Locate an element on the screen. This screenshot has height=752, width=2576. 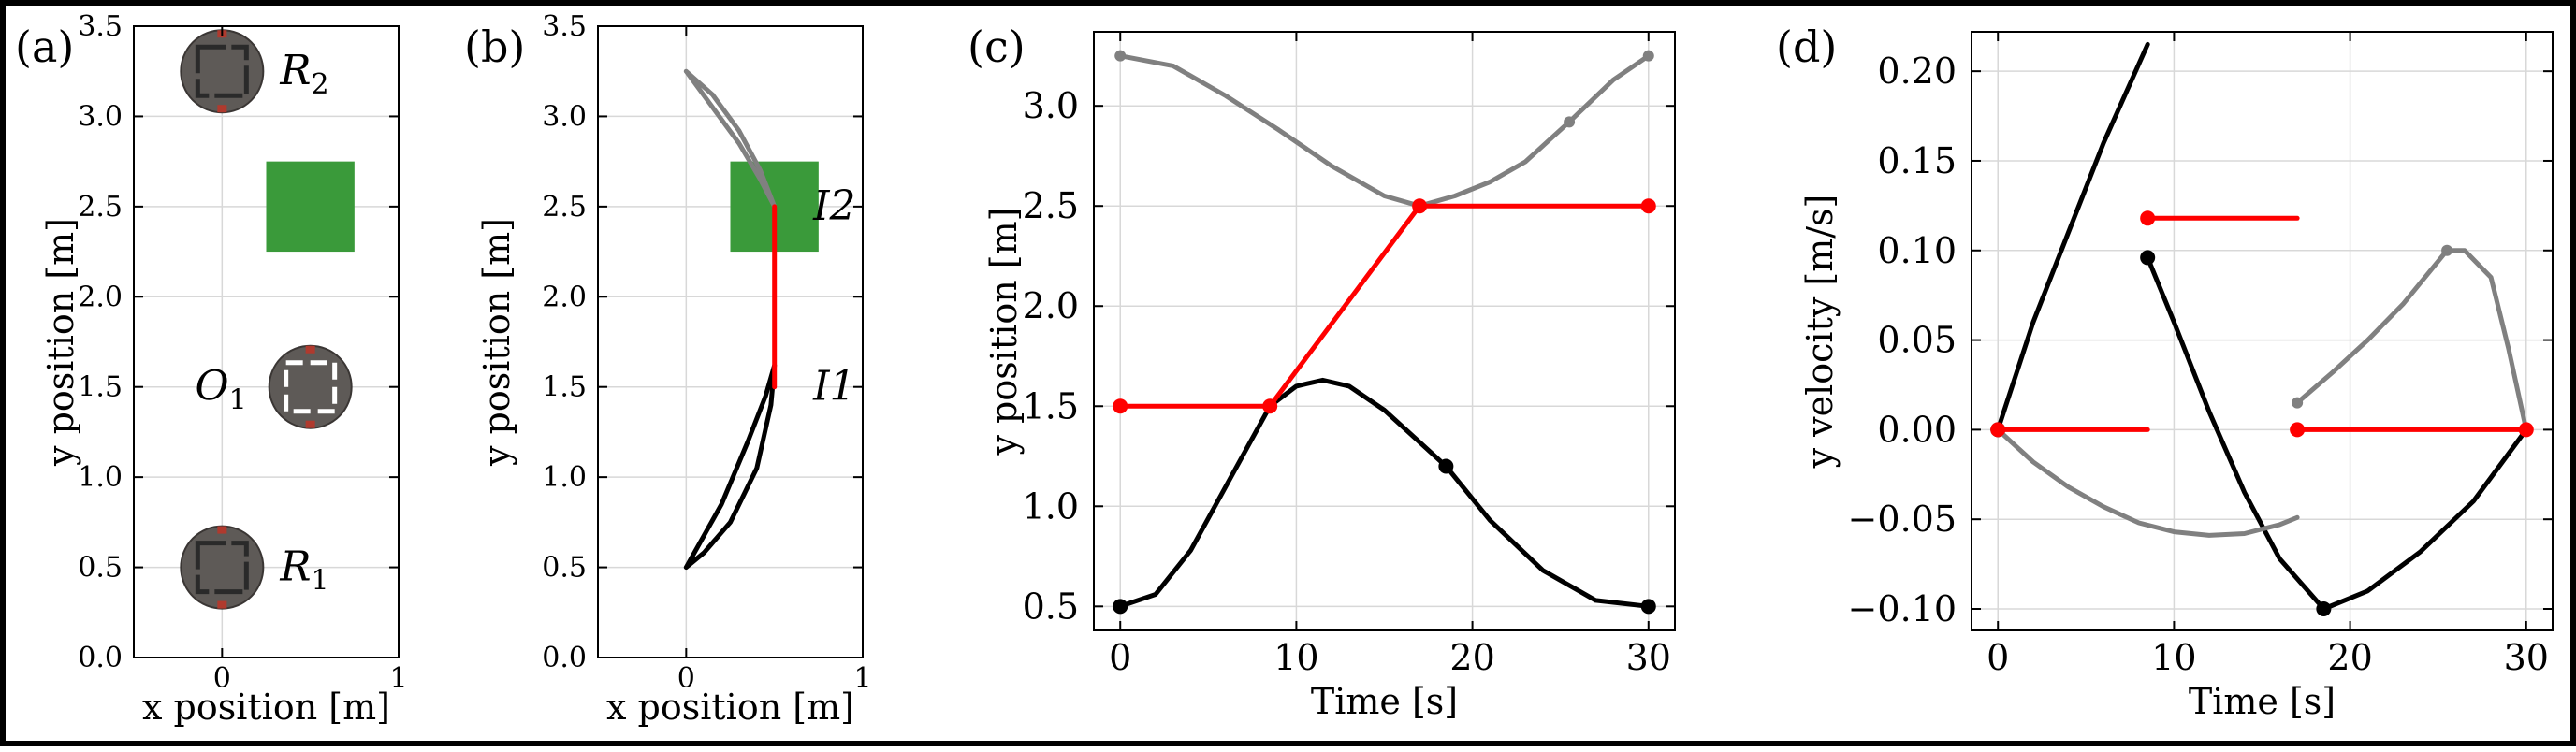
y-tick-label: 0.05 is located at coordinates (1917, 340).